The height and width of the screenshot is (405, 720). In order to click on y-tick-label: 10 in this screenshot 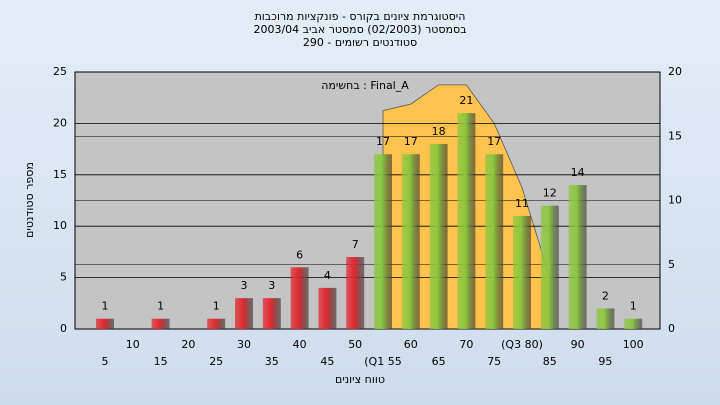, I will do `click(60, 225)`.